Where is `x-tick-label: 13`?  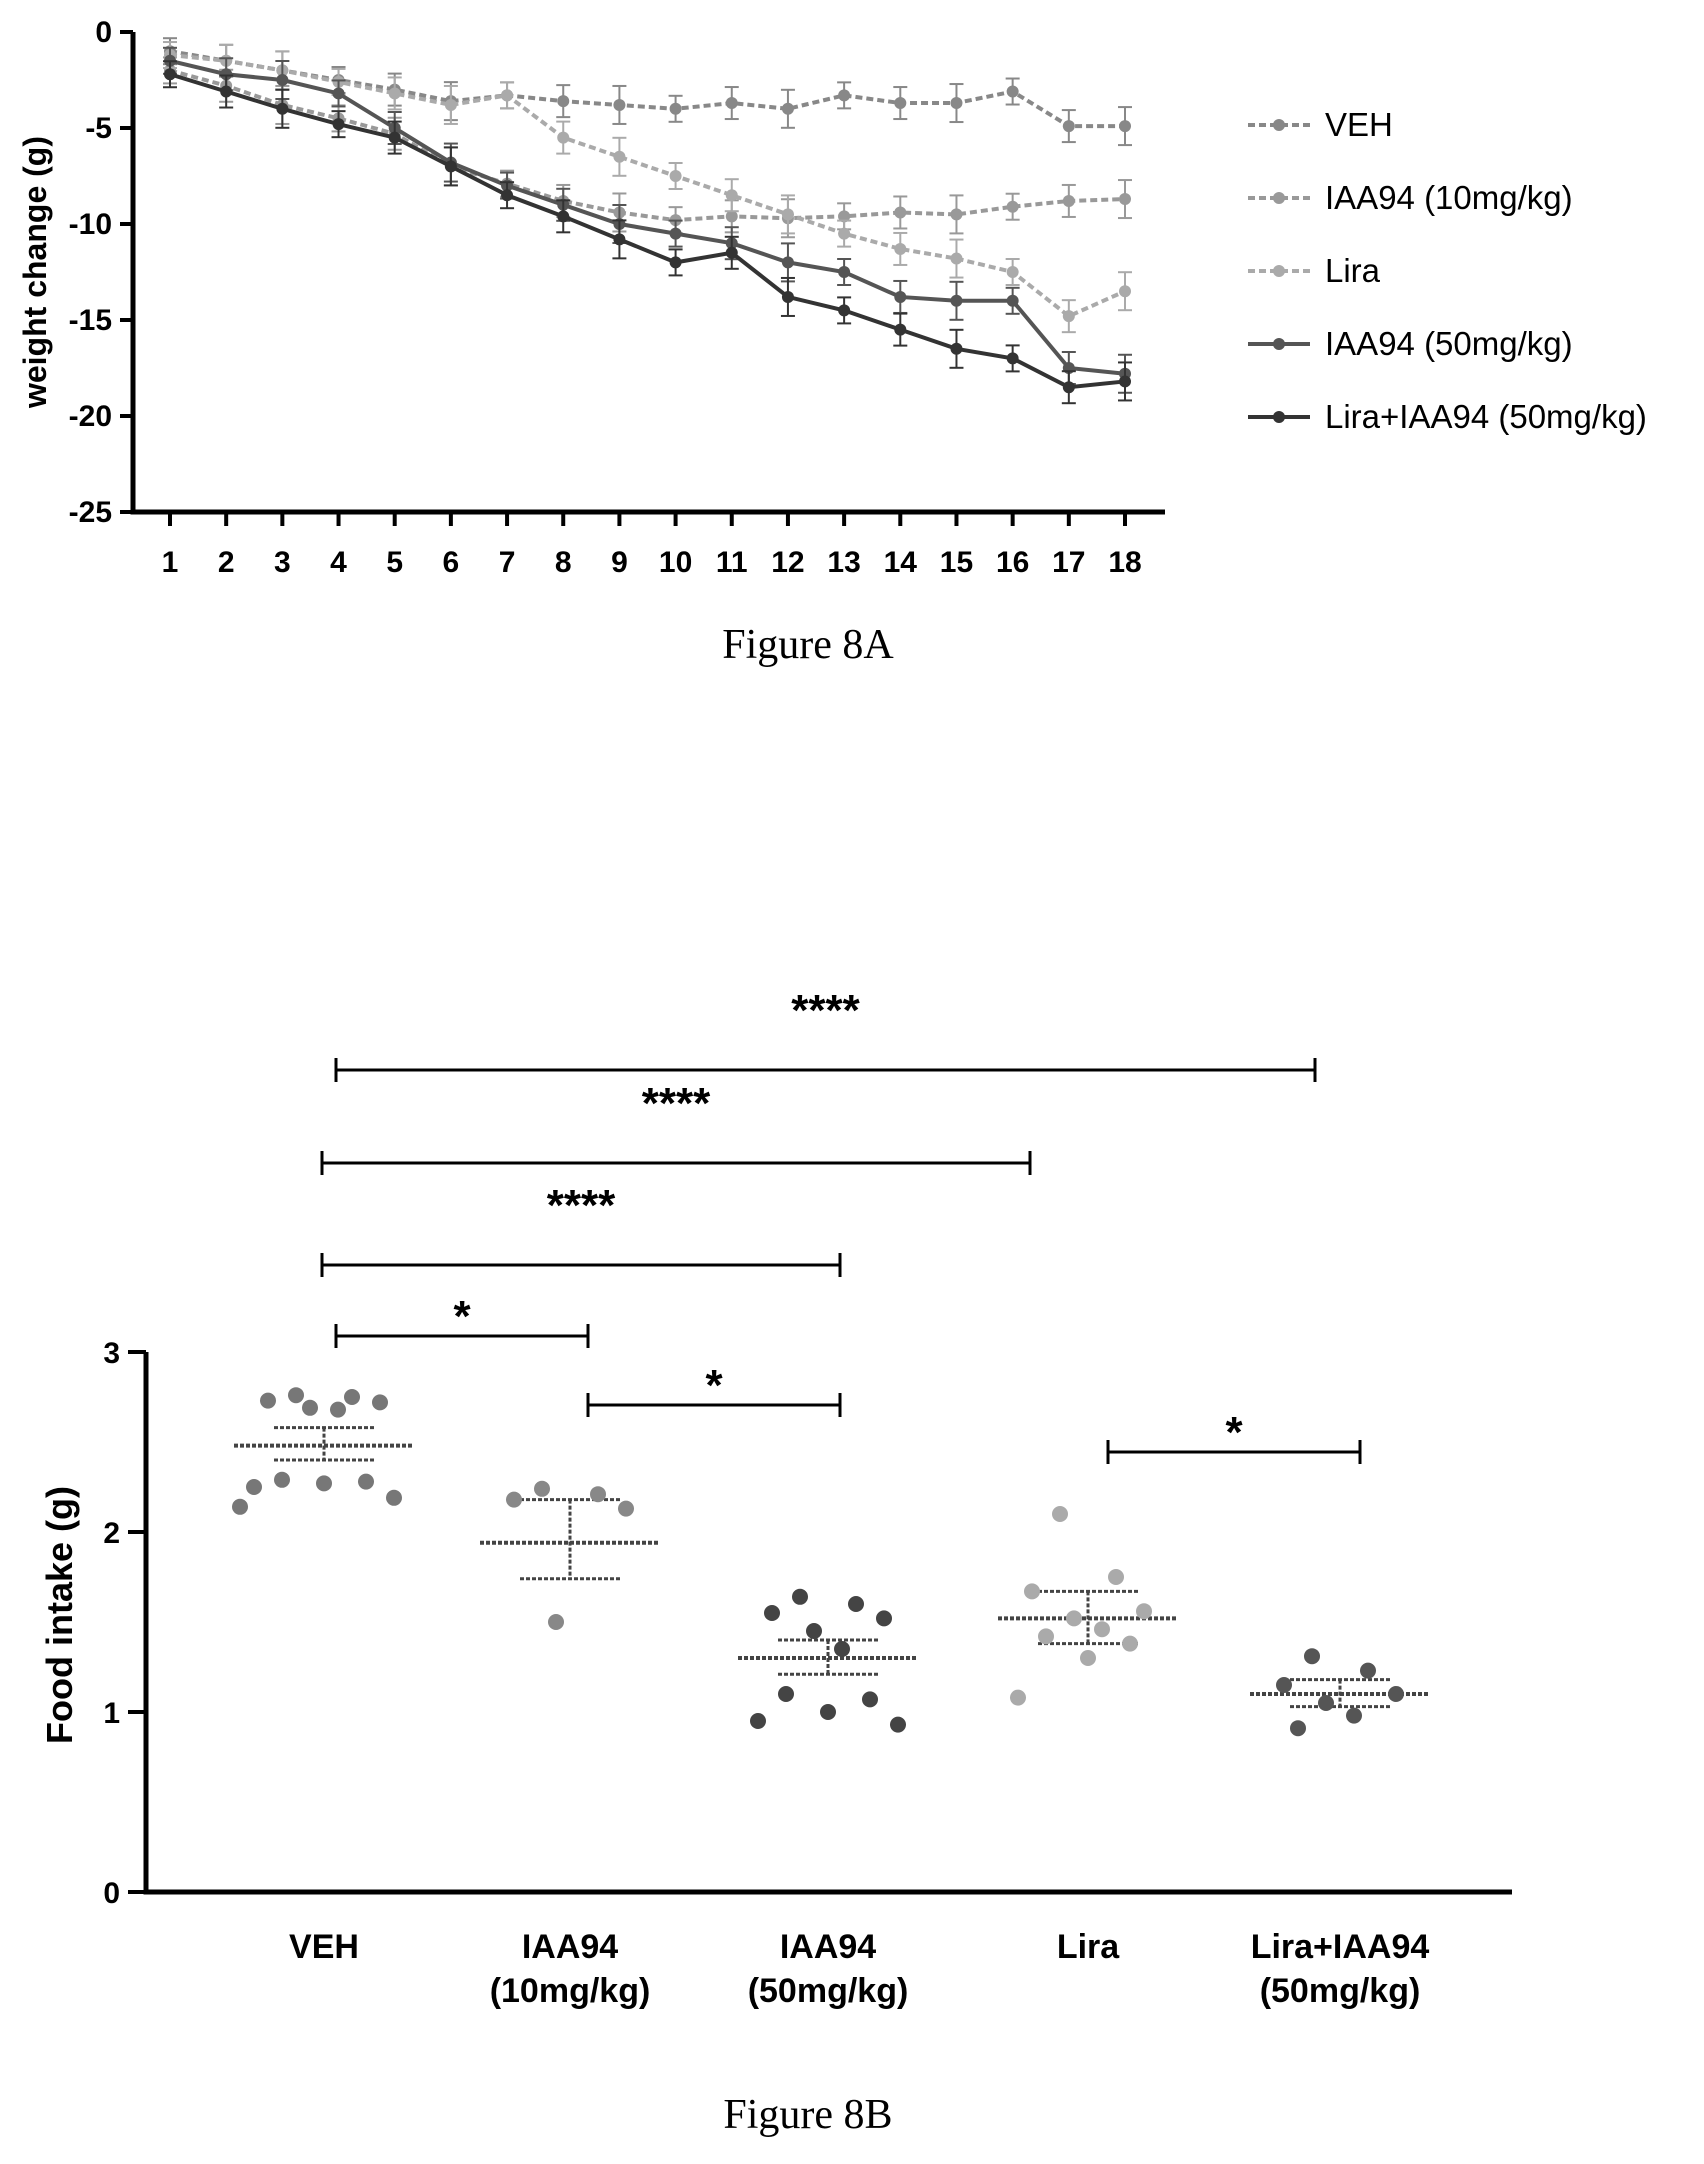 x-tick-label: 13 is located at coordinates (843, 562).